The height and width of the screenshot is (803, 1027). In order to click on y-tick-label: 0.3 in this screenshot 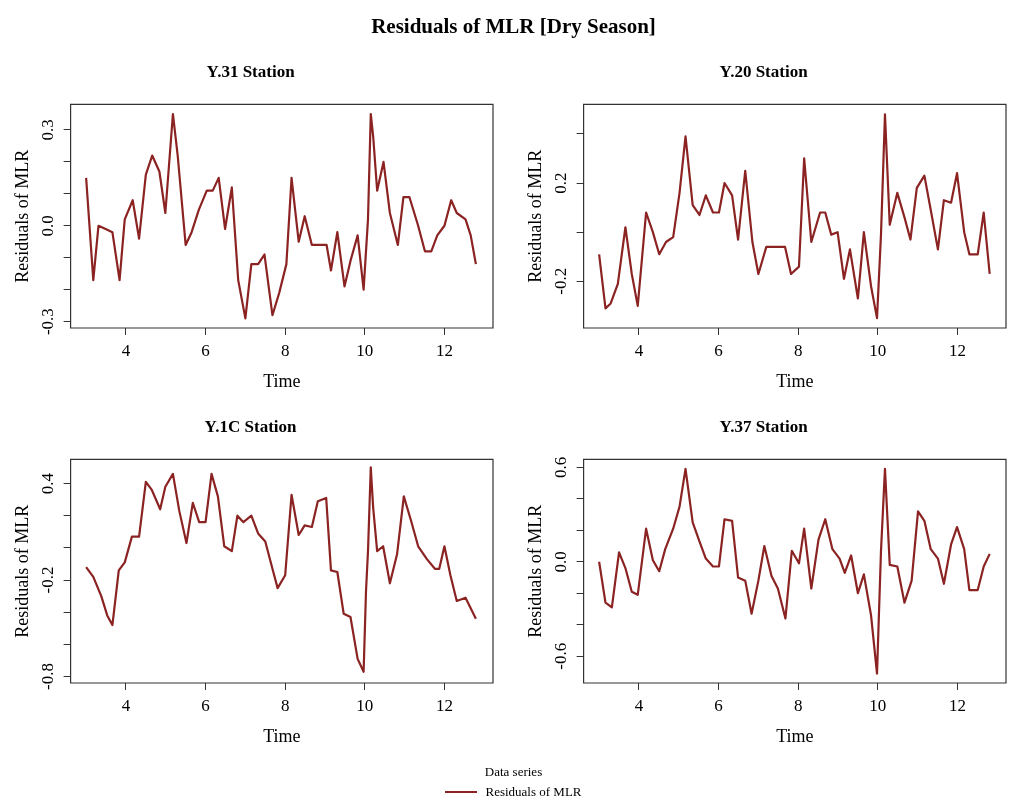, I will do `click(48, 130)`.